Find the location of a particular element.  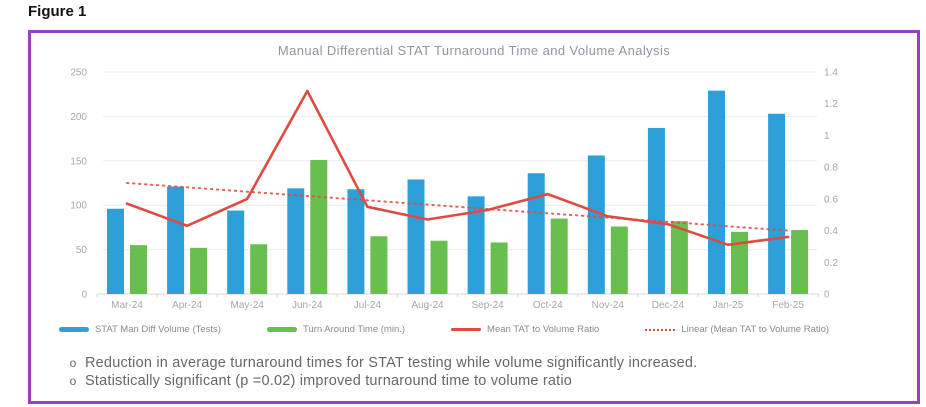

svg-text: 1.2 is located at coordinates (831, 104).